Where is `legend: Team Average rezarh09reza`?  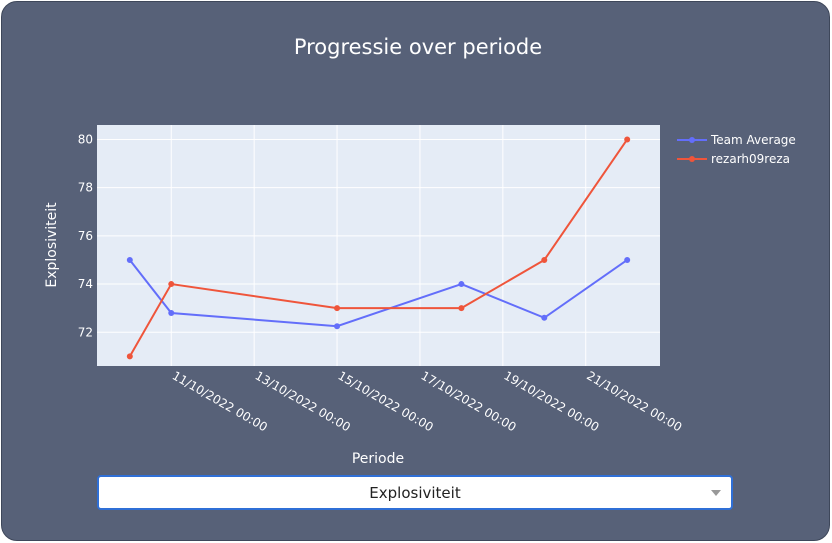
legend: Team Average rezarh09reza is located at coordinates (736, 149).